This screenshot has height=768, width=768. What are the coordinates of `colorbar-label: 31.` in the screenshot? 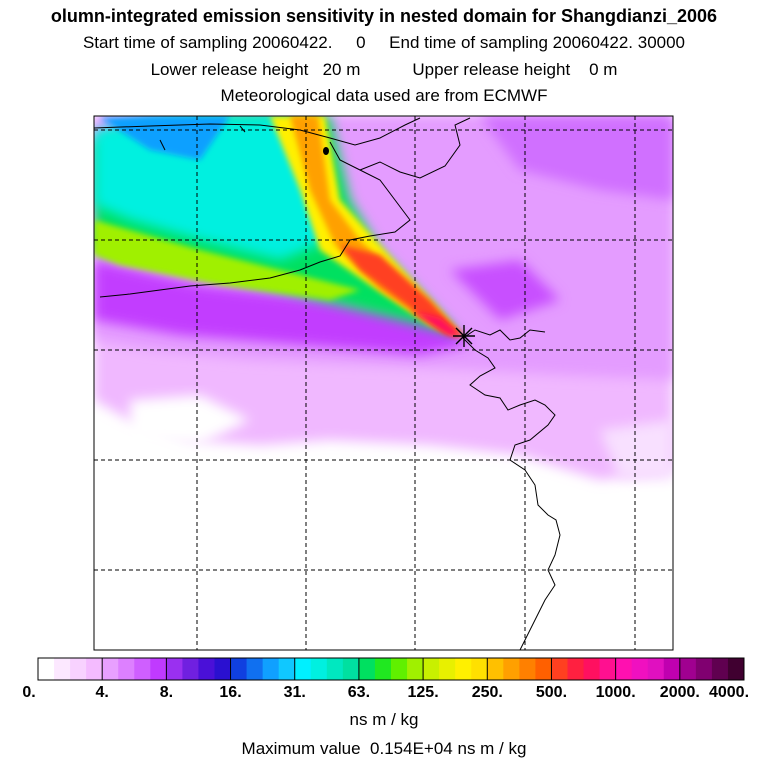 It's located at (294, 692).